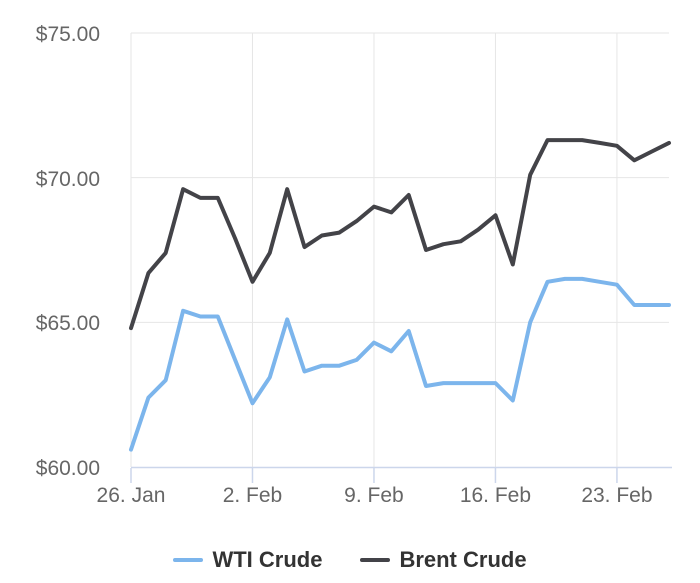 This screenshot has width=700, height=583. What do you see at coordinates (188, 560) in the screenshot?
I see `wti-line-marker-icon` at bounding box center [188, 560].